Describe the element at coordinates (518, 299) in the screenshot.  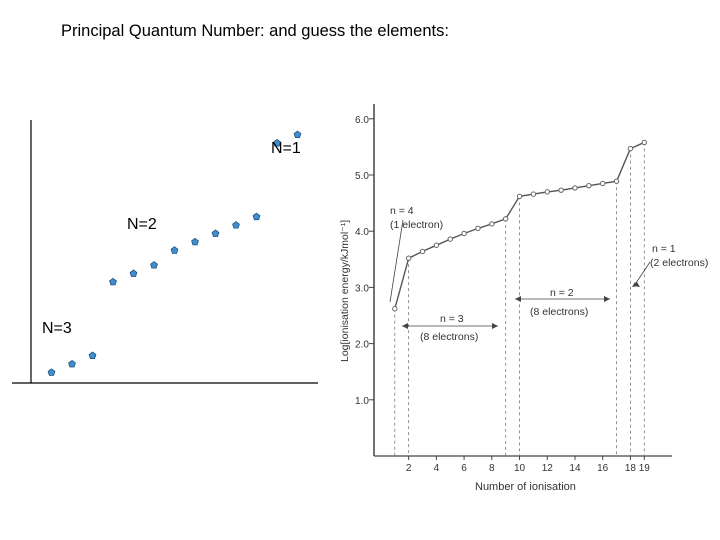
I see `annotation-n2-arrow-left` at that location.